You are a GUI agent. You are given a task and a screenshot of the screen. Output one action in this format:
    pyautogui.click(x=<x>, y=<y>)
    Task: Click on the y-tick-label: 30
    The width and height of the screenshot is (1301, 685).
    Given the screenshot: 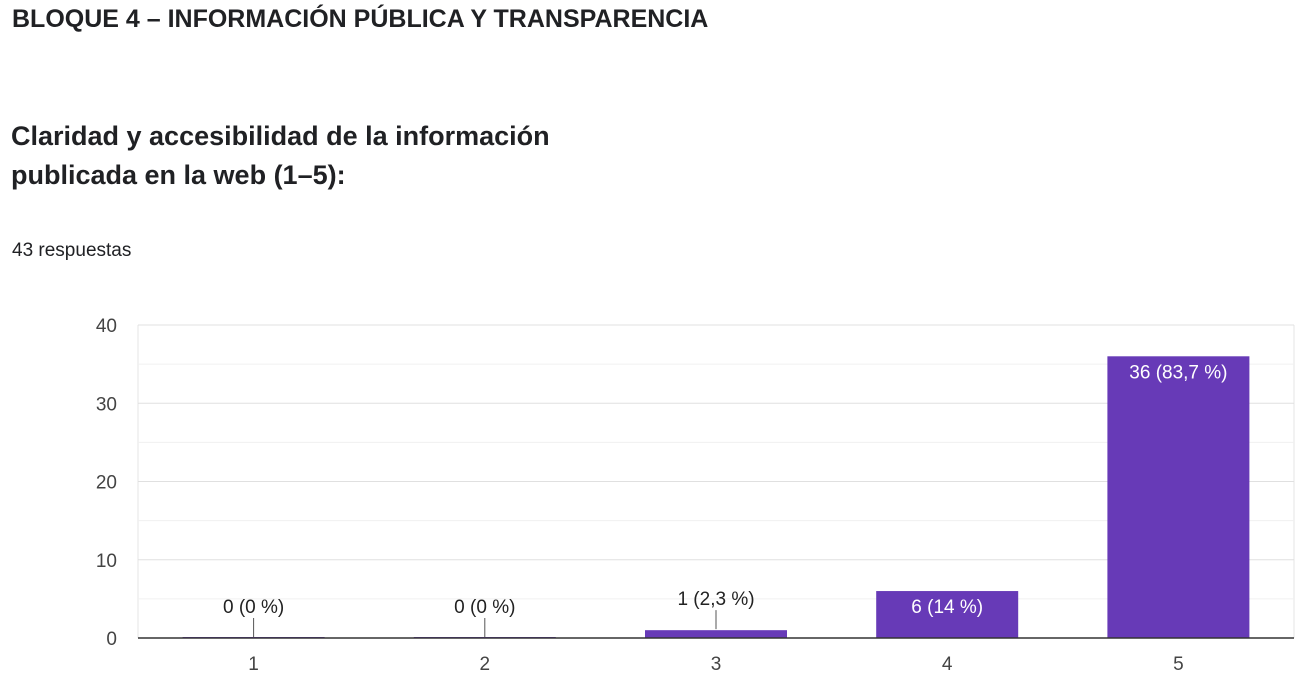 What is the action you would take?
    pyautogui.click(x=106, y=404)
    